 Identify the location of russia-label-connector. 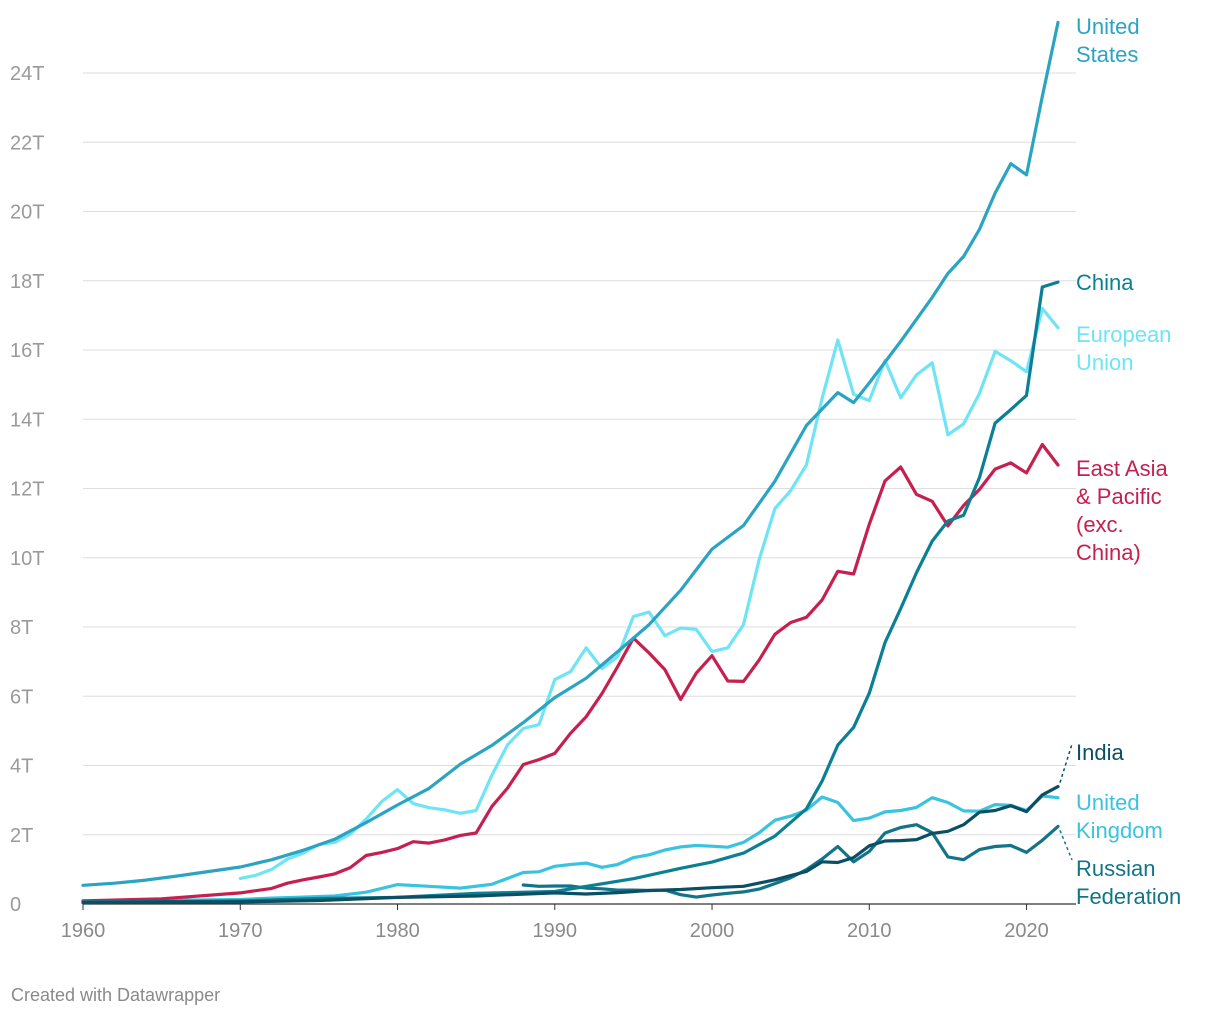
(1066, 845).